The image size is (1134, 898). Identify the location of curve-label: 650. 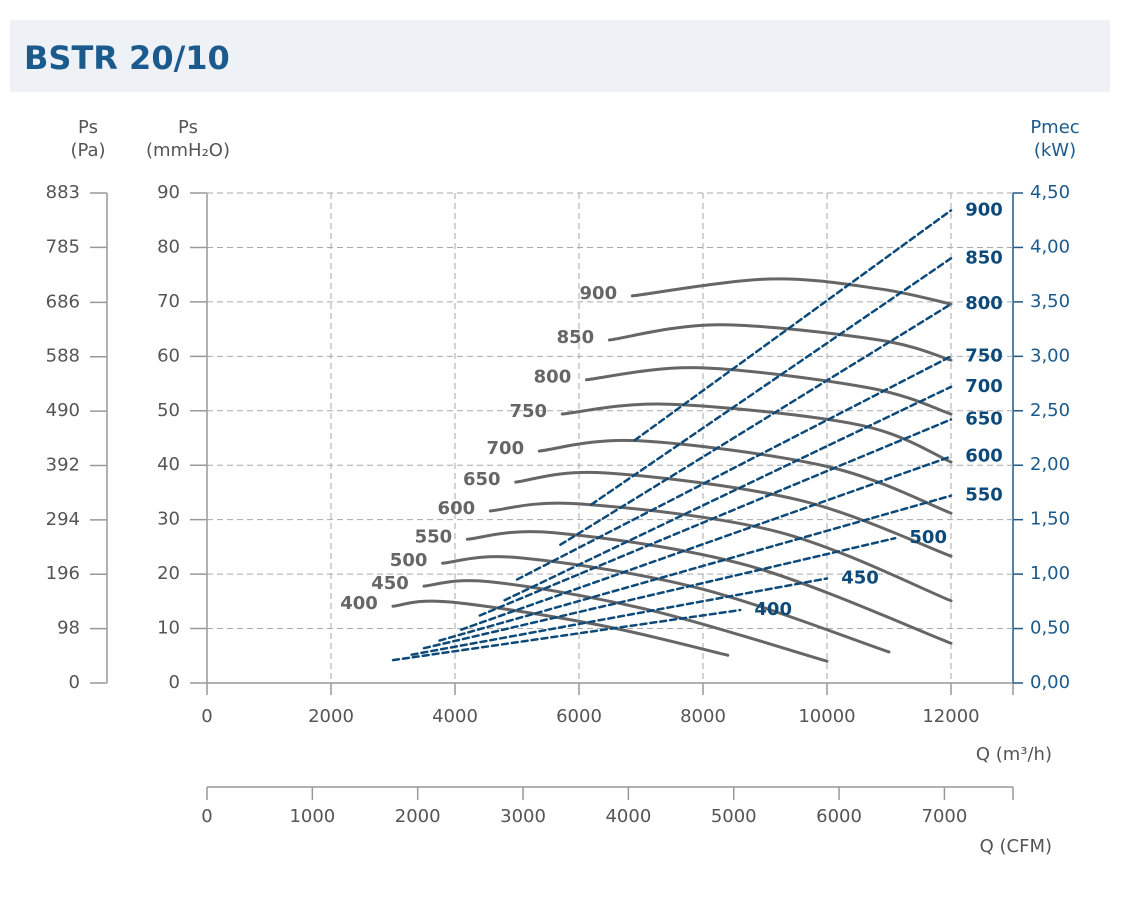
(482, 479).